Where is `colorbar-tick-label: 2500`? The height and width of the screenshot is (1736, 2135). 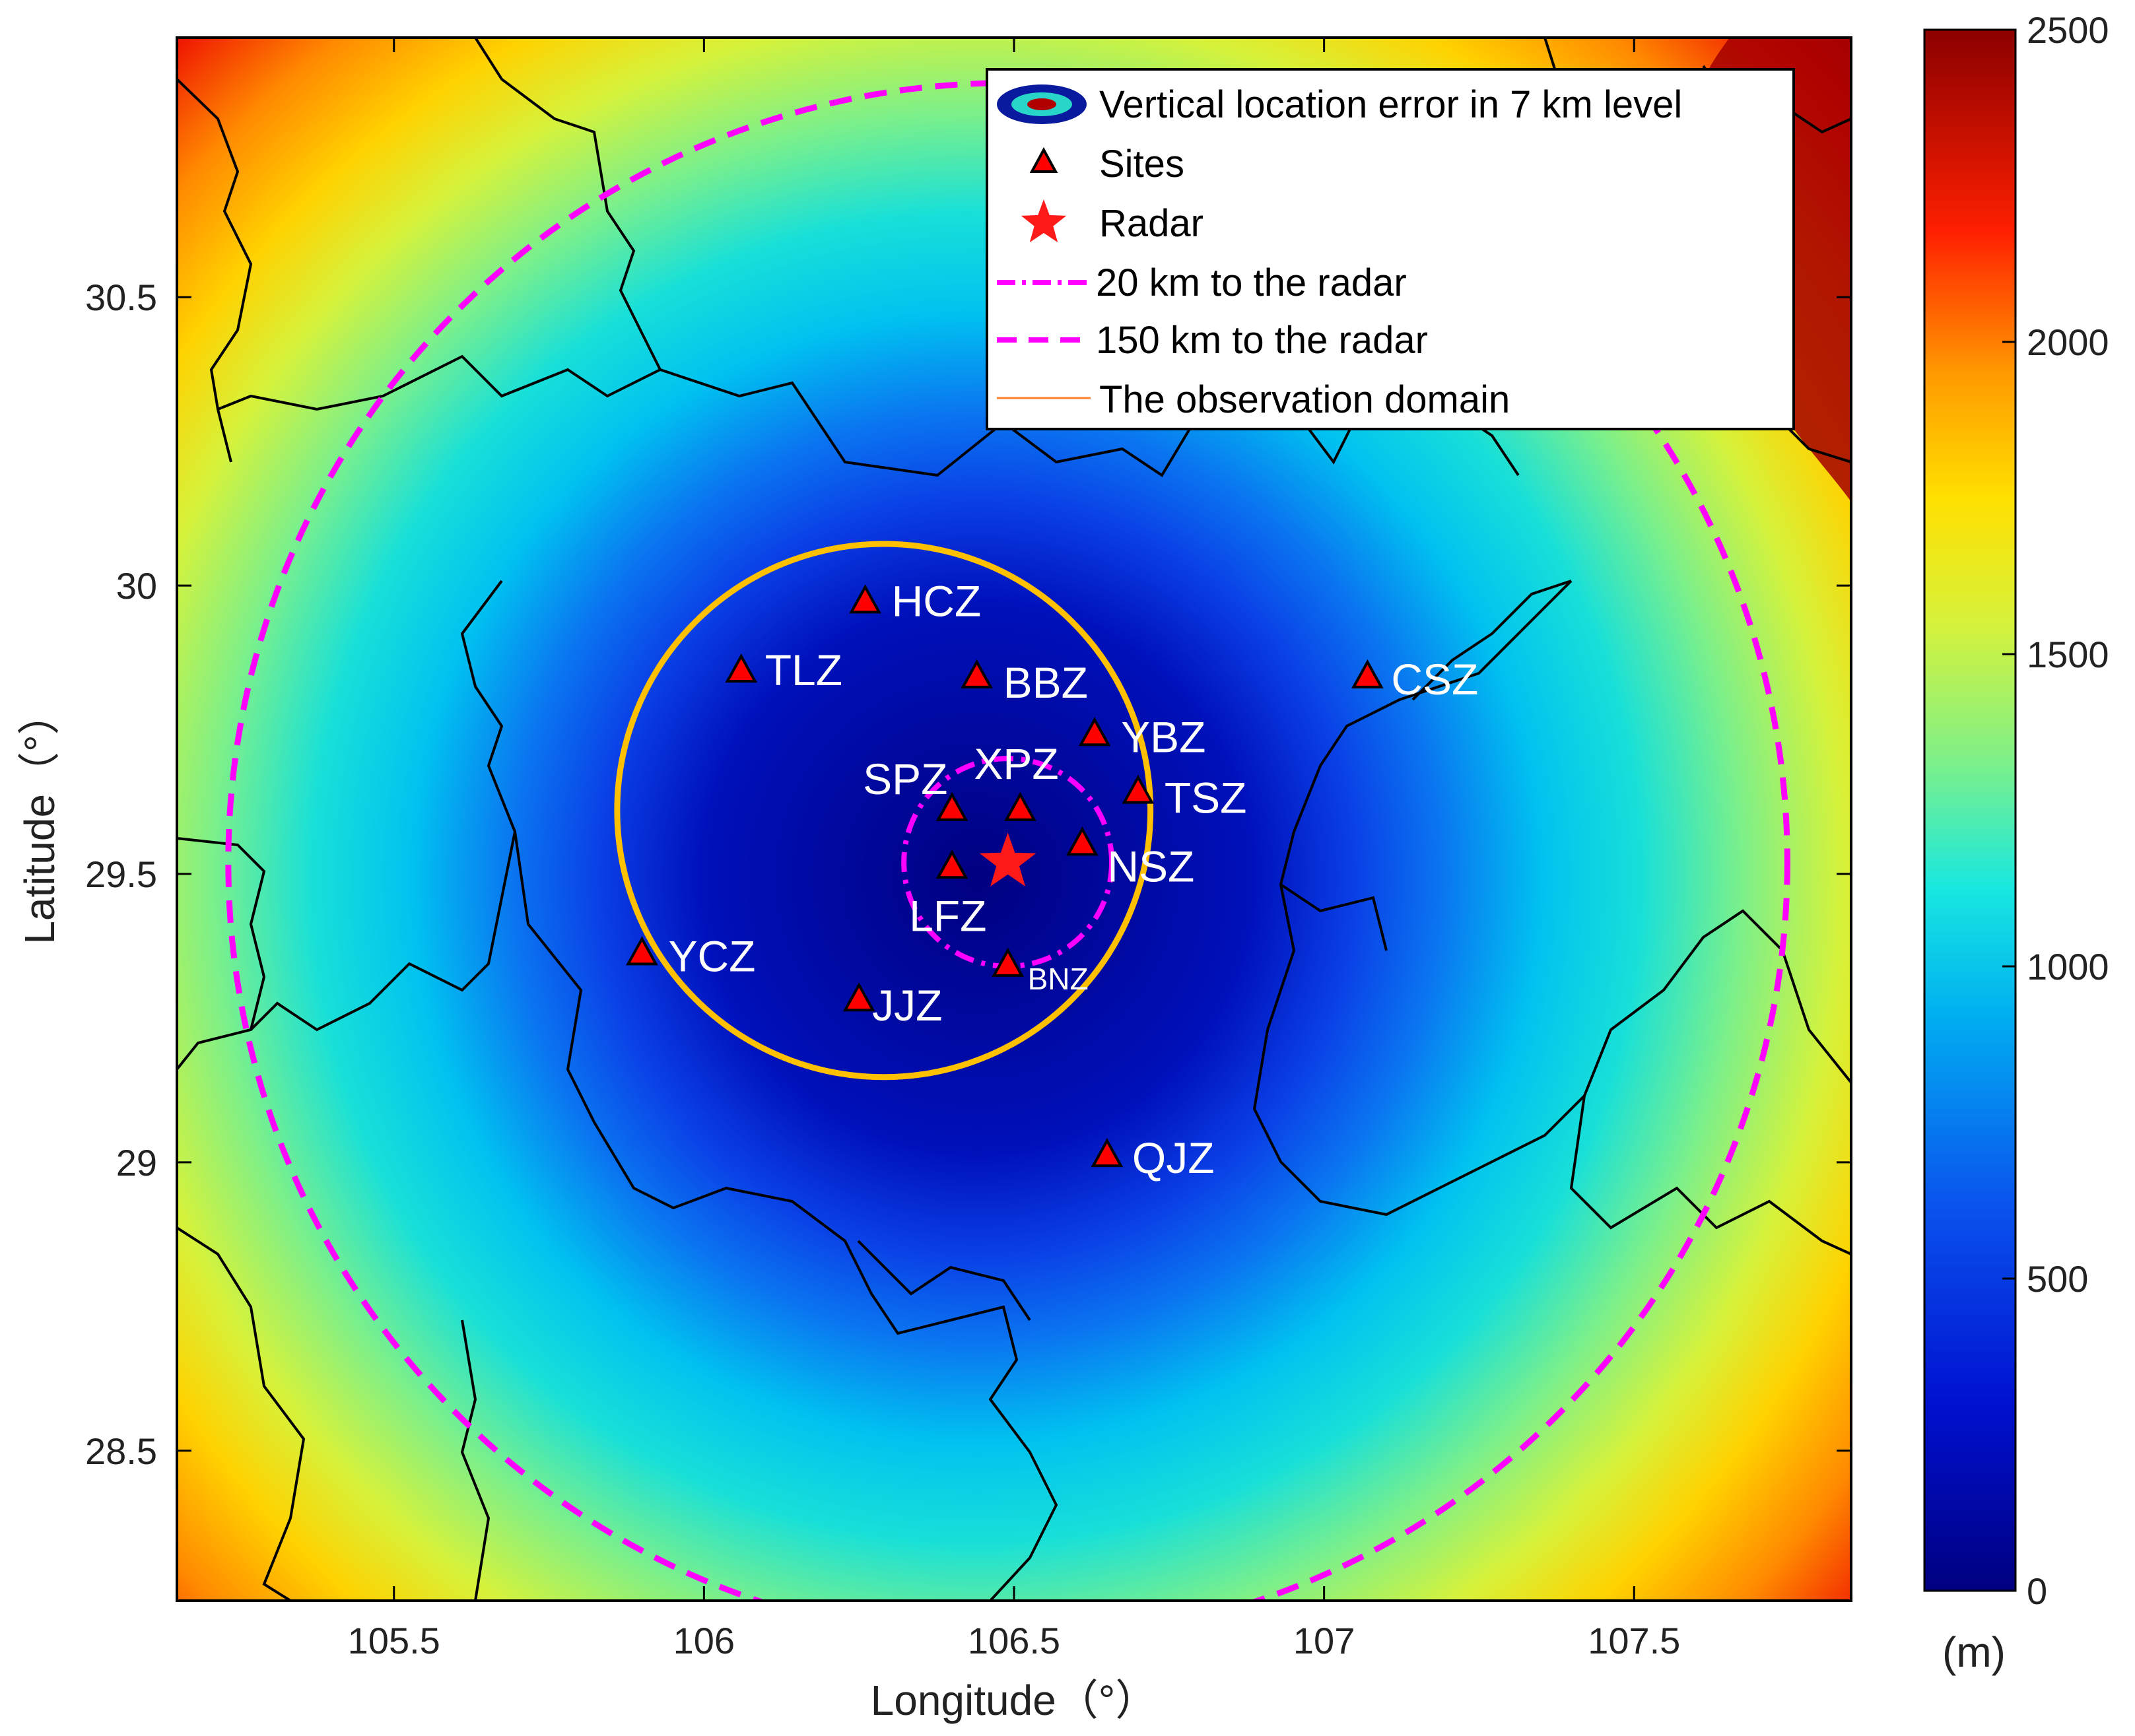 colorbar-tick-label: 2500 is located at coordinates (2068, 30).